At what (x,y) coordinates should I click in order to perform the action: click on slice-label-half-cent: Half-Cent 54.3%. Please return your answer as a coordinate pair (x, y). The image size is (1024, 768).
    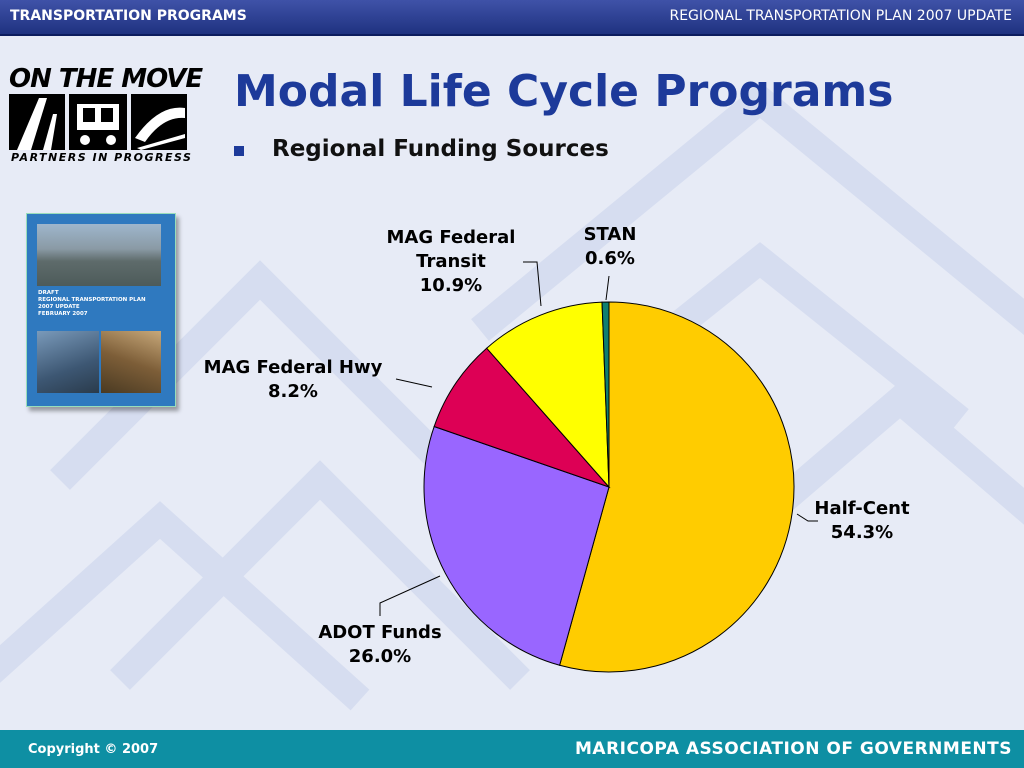
    Looking at the image, I should click on (862, 520).